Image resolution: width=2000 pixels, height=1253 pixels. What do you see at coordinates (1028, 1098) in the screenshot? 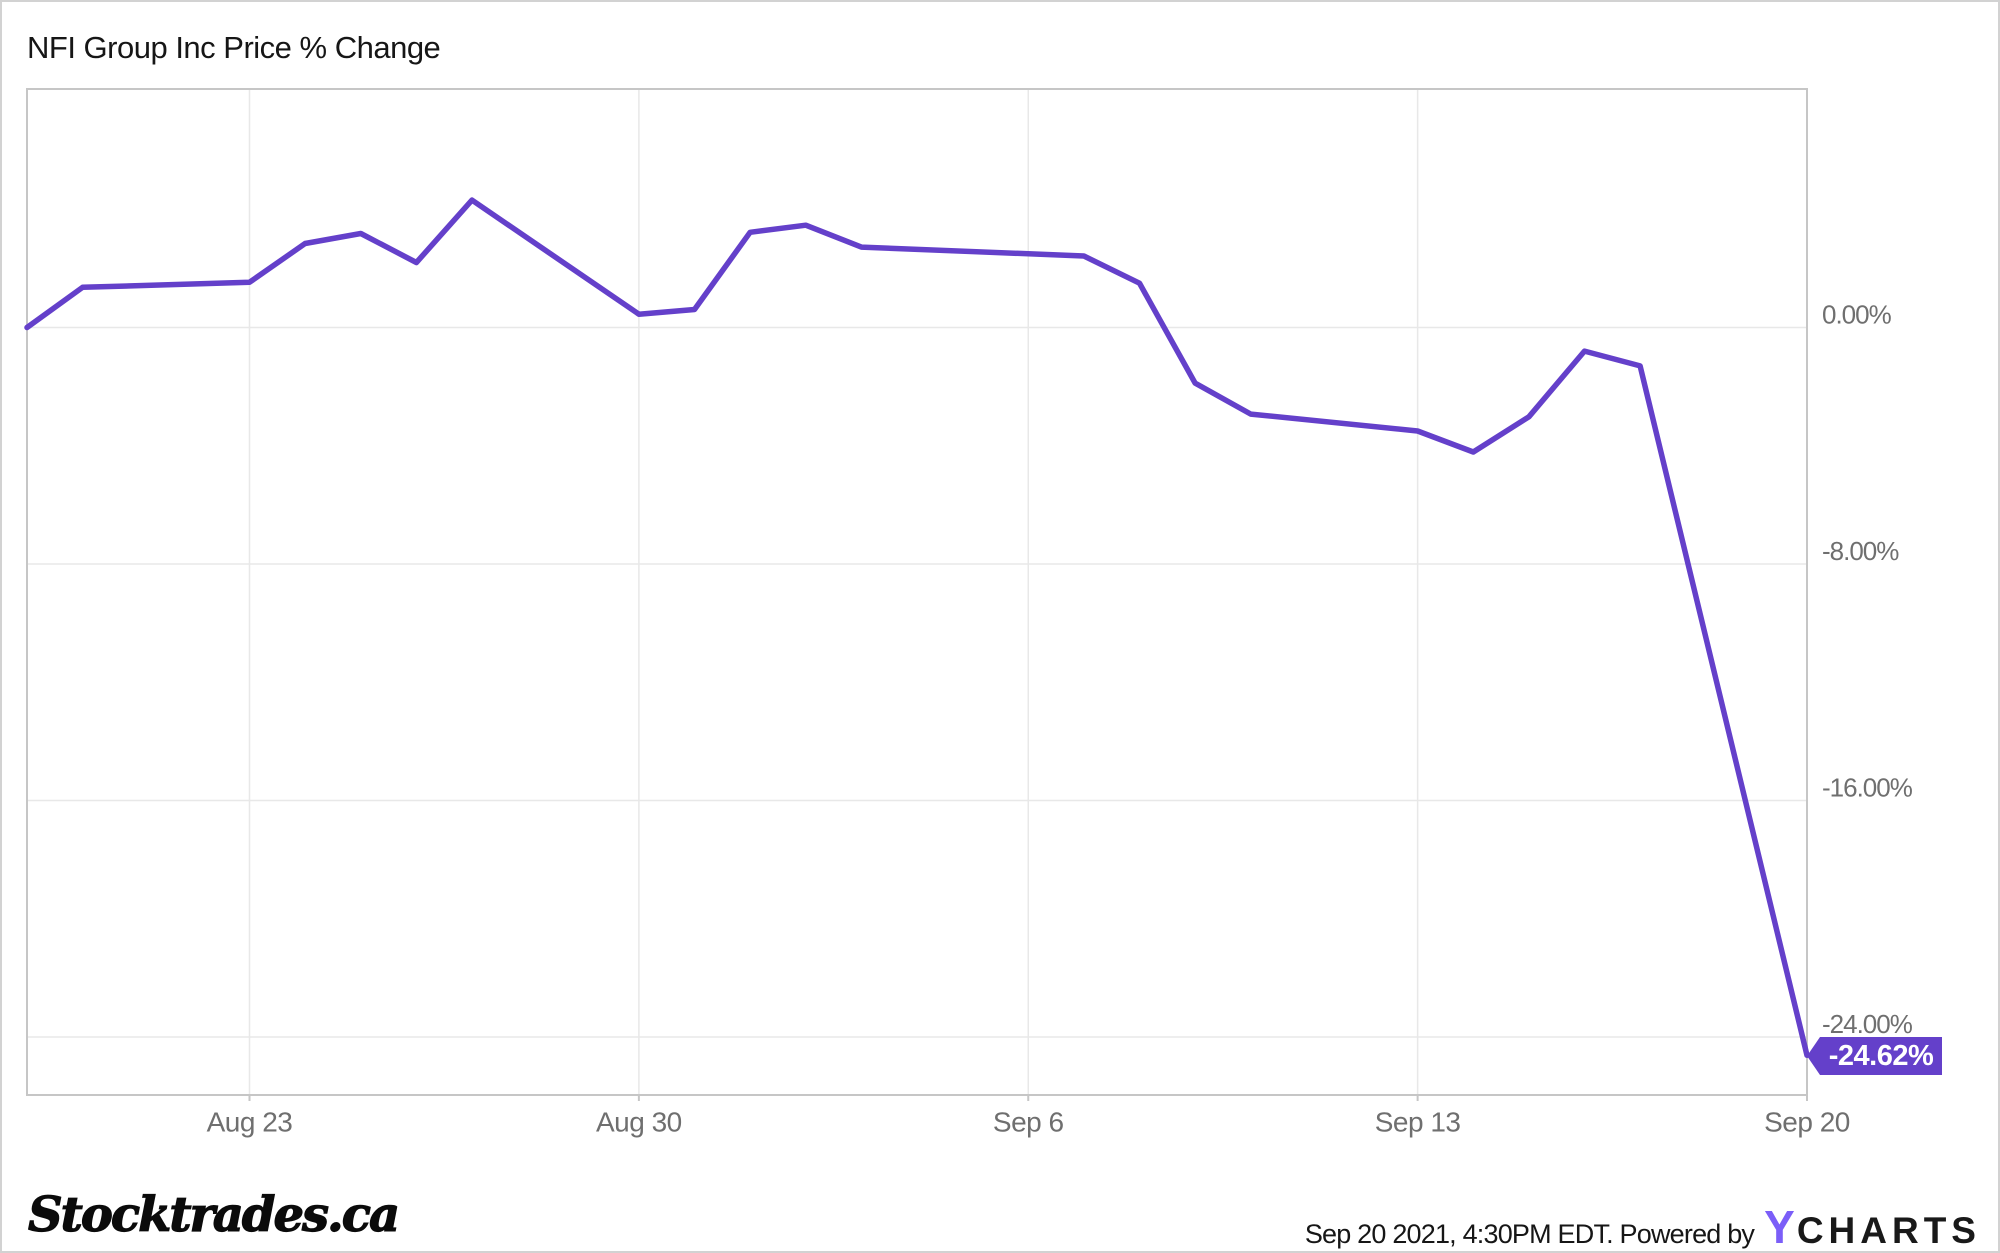
I see `axis-ticks-group` at bounding box center [1028, 1098].